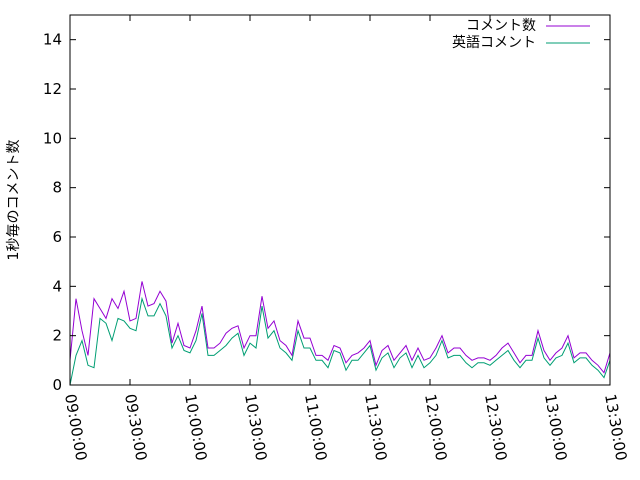 The width and height of the screenshot is (640, 480). What do you see at coordinates (52, 138) in the screenshot?
I see `y-tick-label: 10` at bounding box center [52, 138].